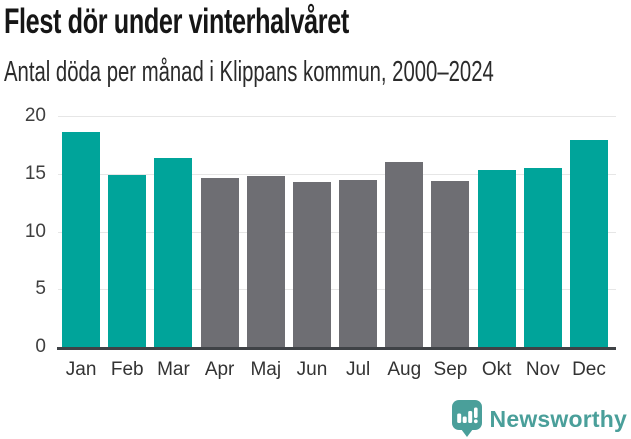  I want to click on x-tick-label-mar: Mar, so click(173, 369).